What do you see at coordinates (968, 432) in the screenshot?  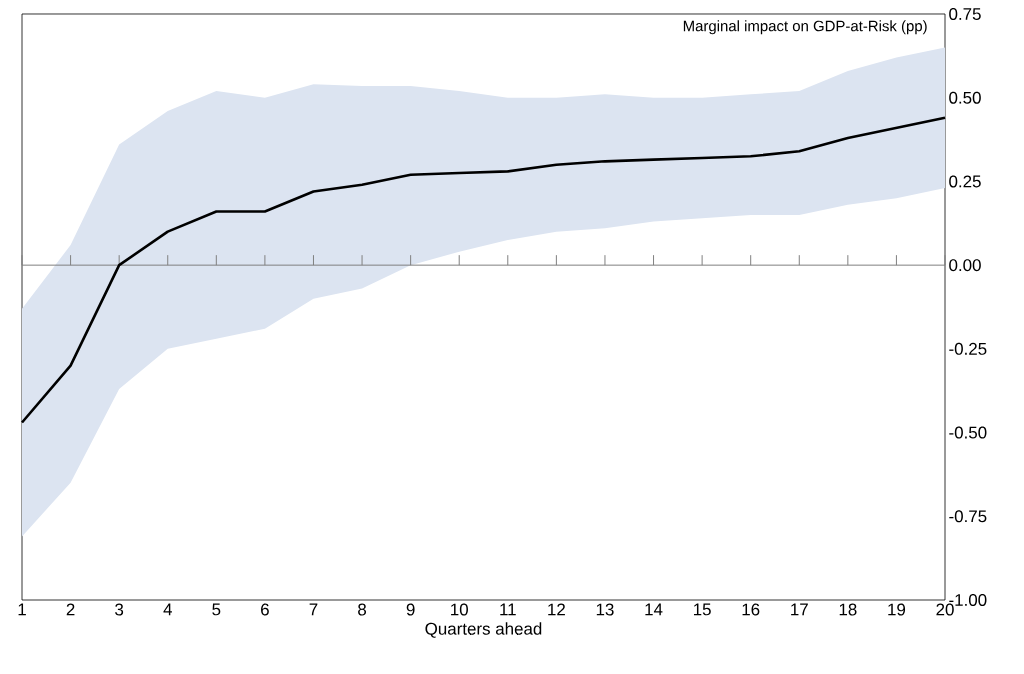 I see `y-tick-label: -0.50` at bounding box center [968, 432].